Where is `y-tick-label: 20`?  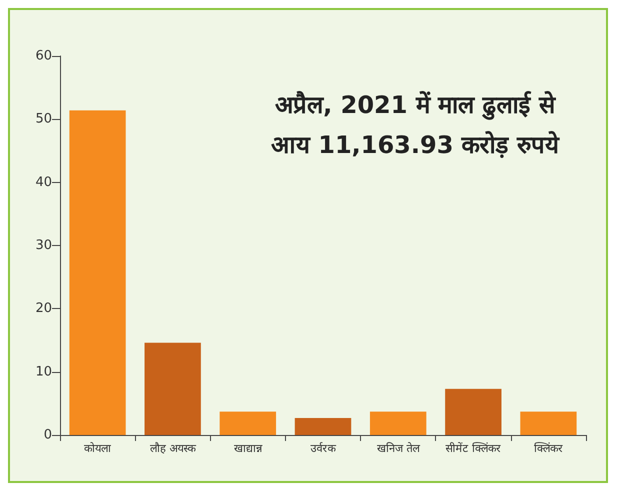 y-tick-label: 20 is located at coordinates (43, 308).